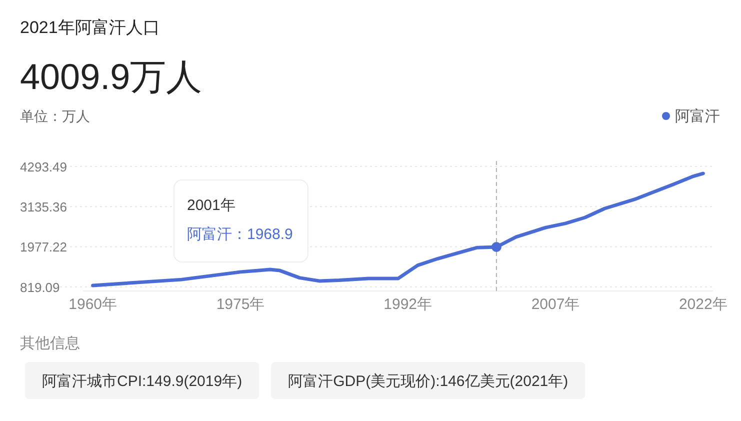  I want to click on x-tick-label: 1975年, so click(240, 304).